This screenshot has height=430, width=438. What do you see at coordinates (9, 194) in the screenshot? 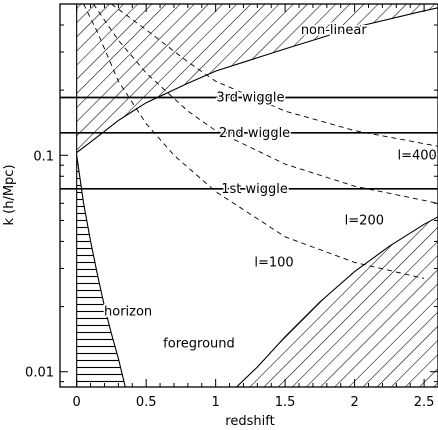
I see `y-axis-label: k (h/Mpc)` at bounding box center [9, 194].